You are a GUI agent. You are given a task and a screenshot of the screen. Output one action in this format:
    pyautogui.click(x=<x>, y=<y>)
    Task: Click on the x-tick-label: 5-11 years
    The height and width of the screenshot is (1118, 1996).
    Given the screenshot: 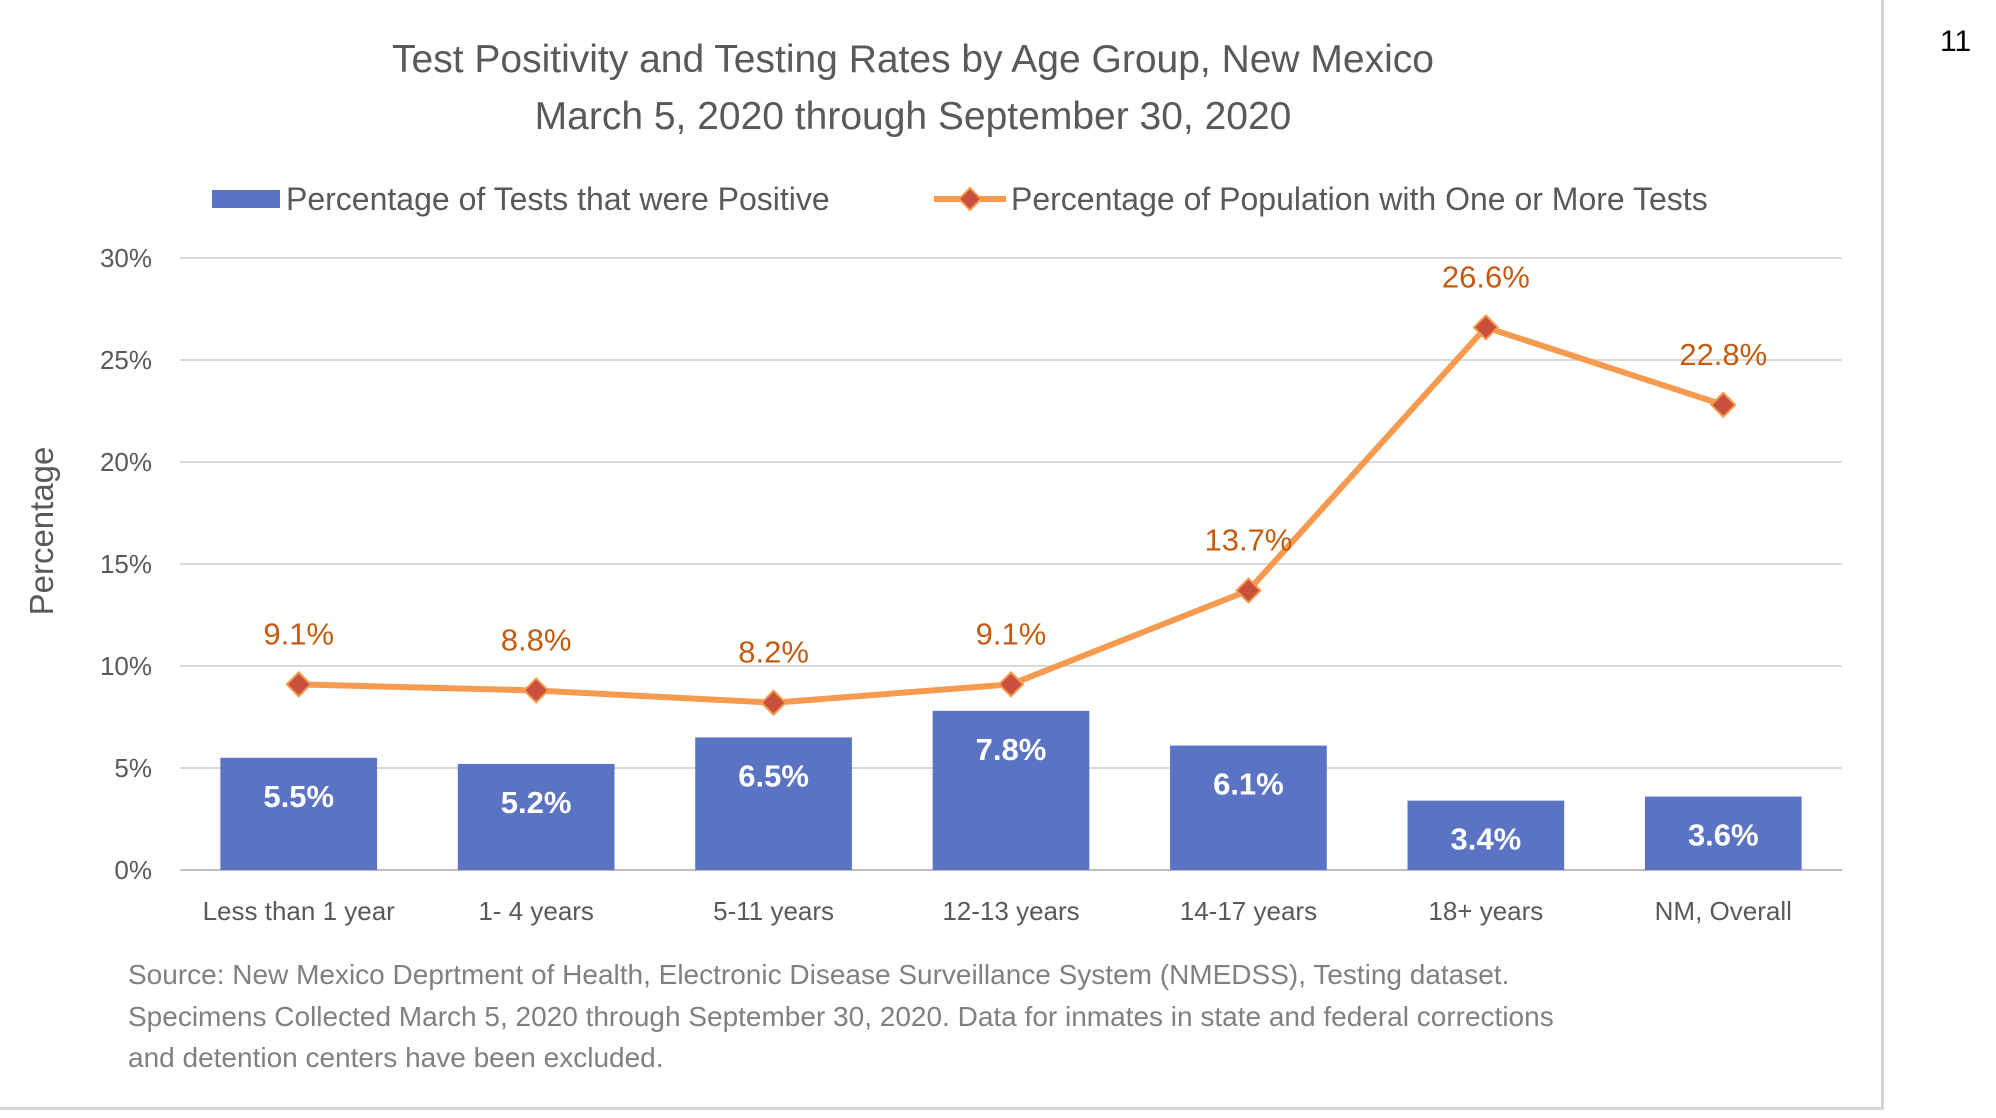 What is the action you would take?
    pyautogui.click(x=773, y=911)
    